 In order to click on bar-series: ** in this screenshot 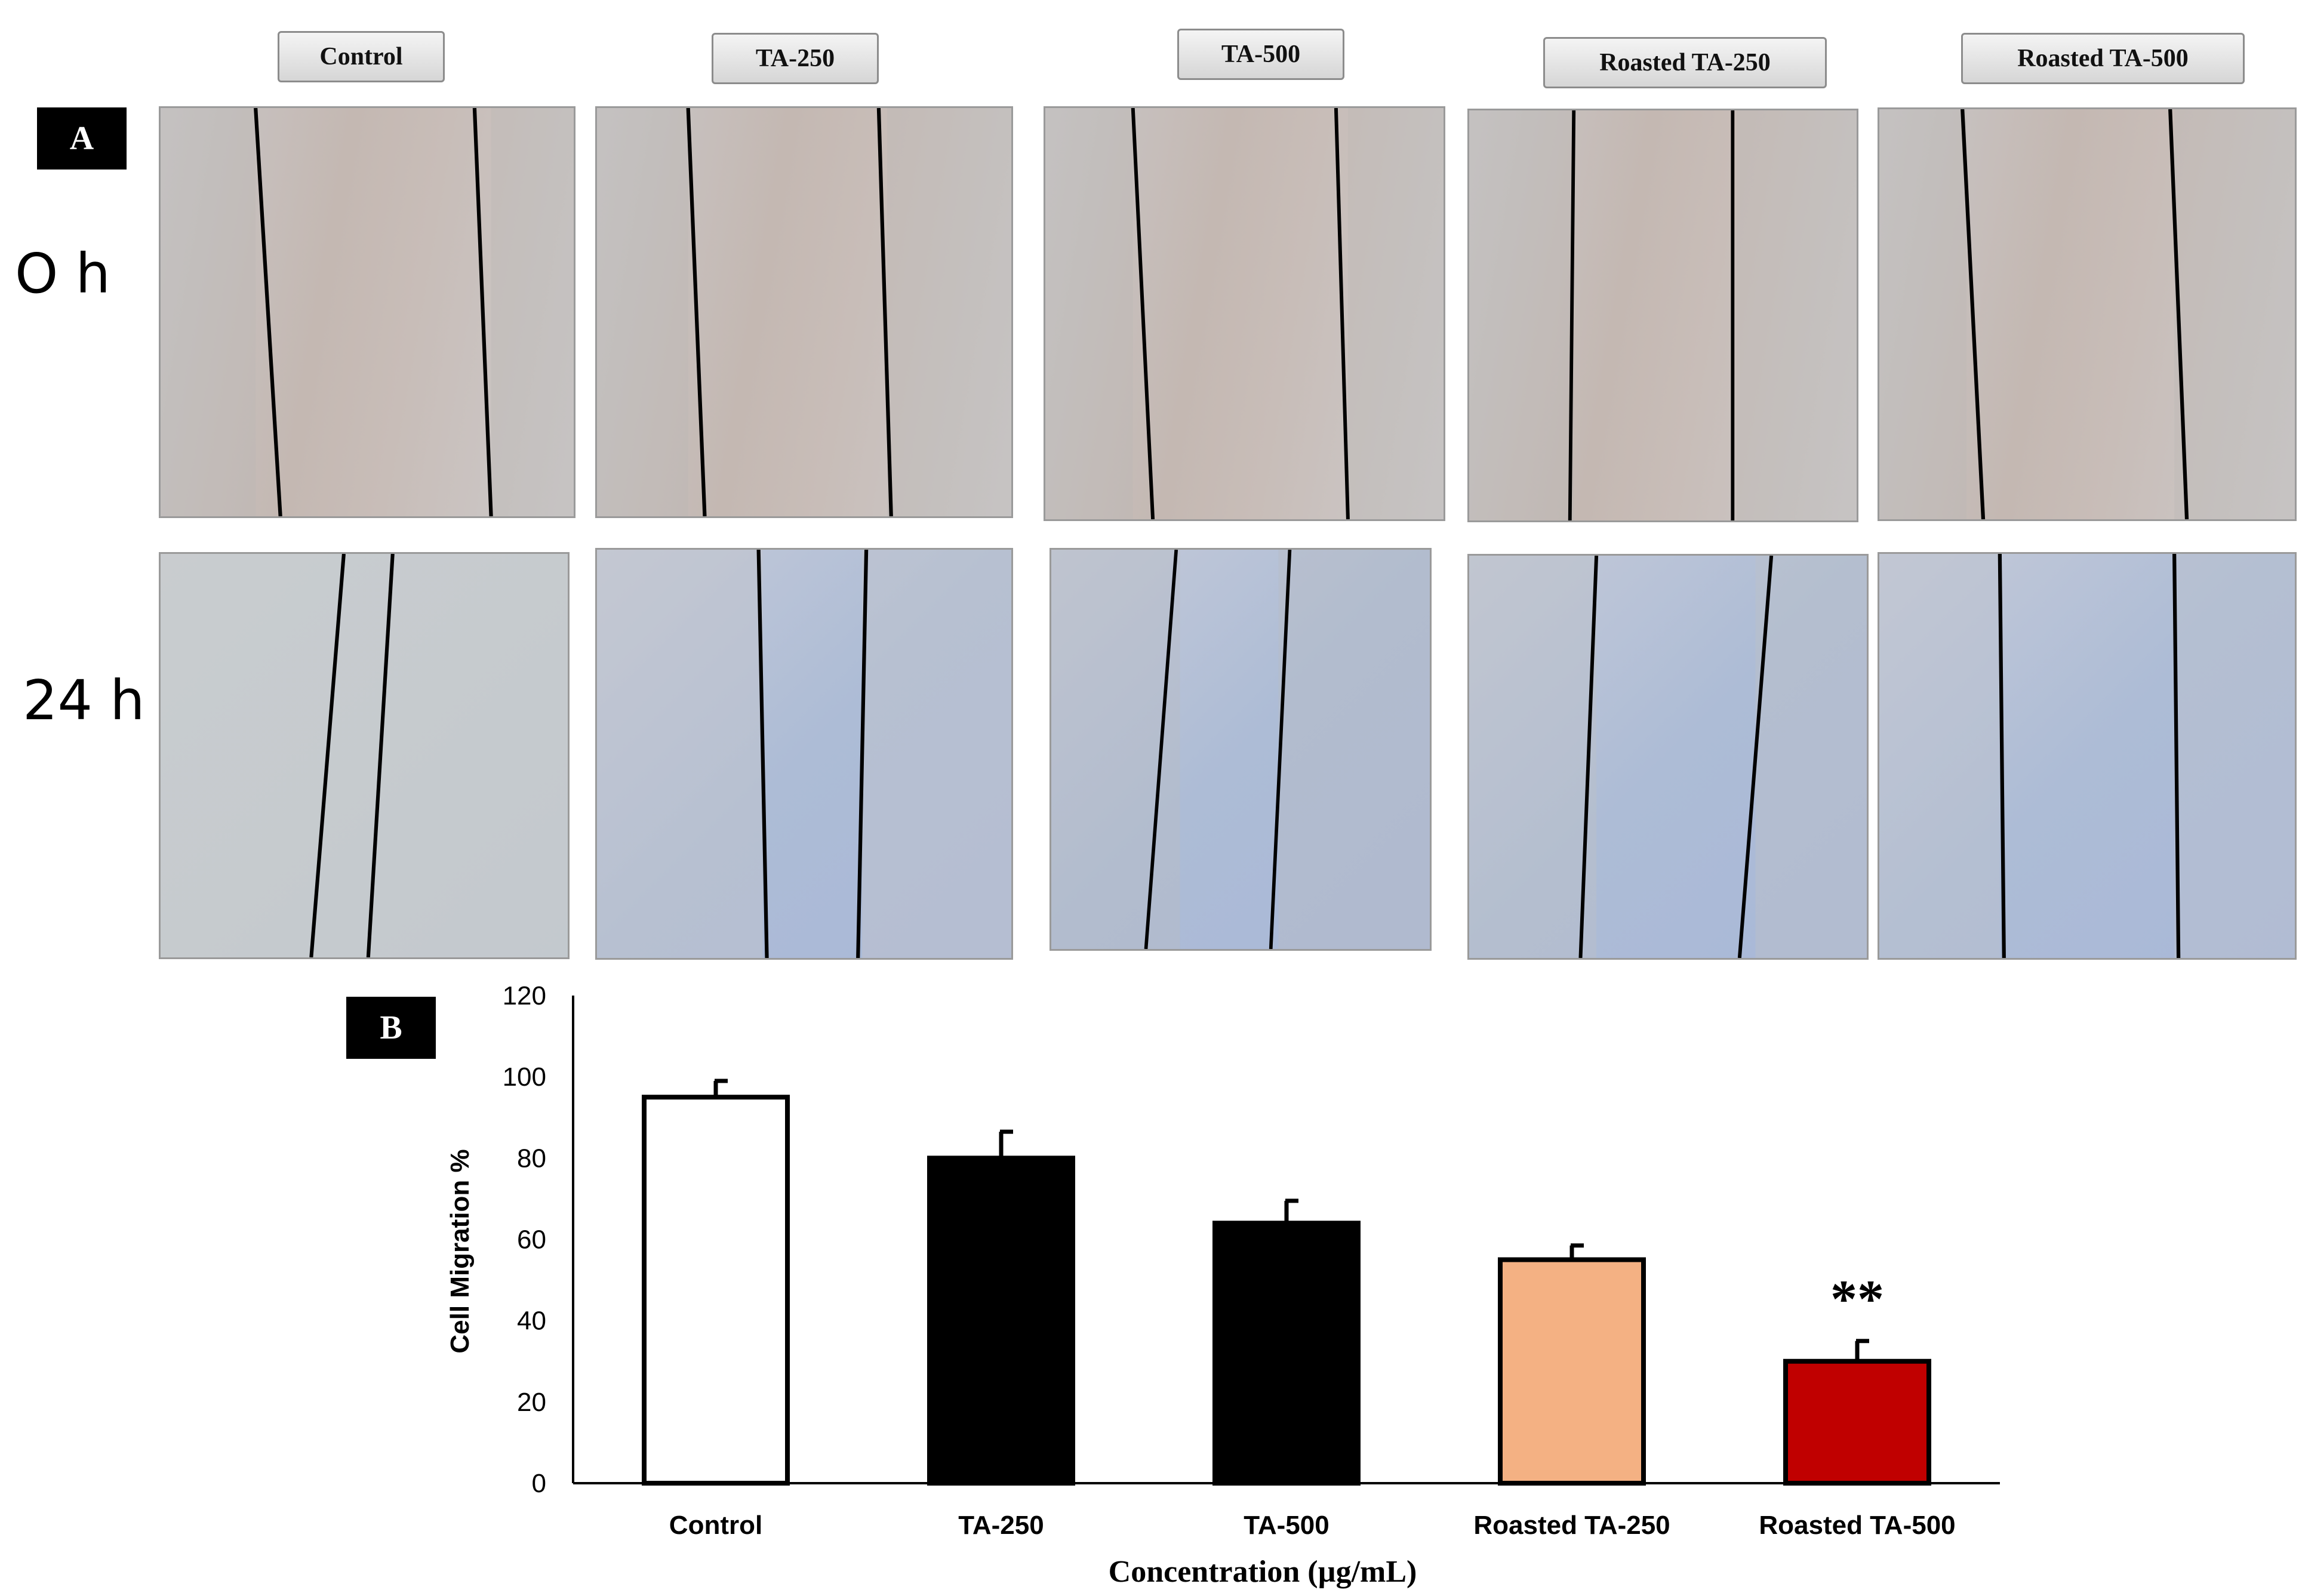, I will do `click(1286, 1282)`.